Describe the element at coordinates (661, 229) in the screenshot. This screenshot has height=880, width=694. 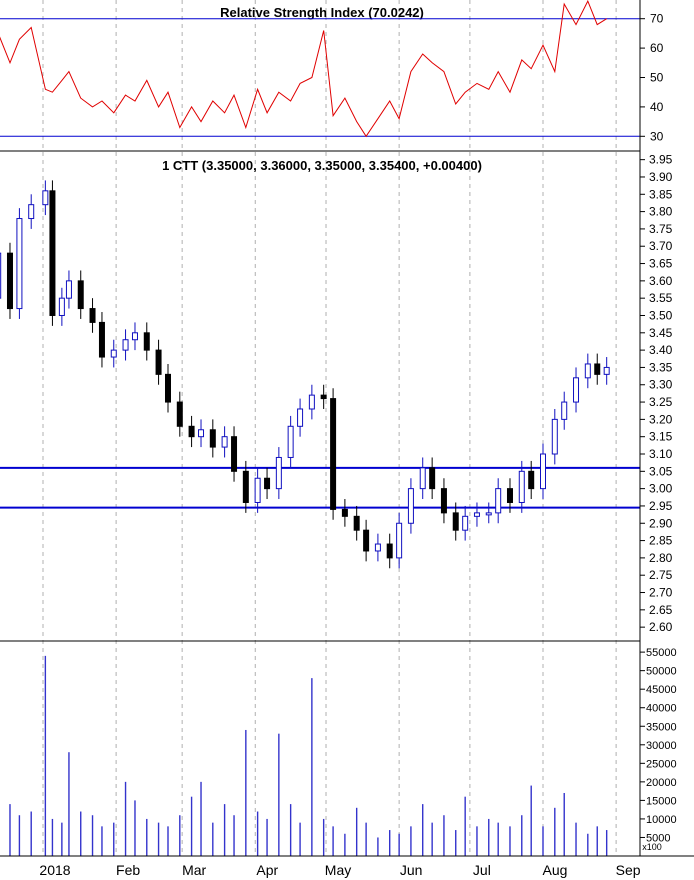
I see `price-tick-label: 3.75` at that location.